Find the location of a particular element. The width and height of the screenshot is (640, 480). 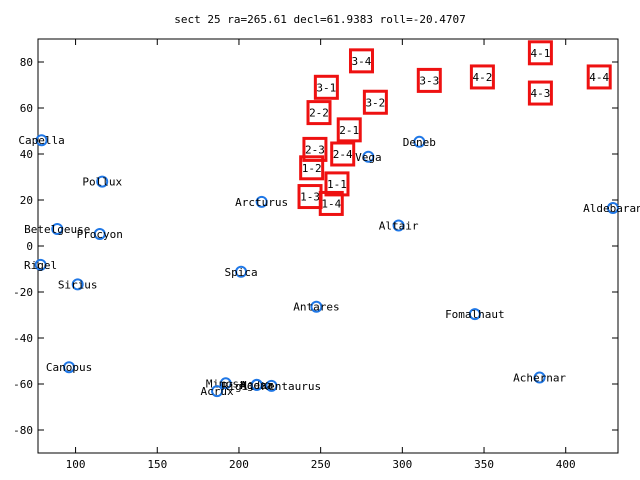

y-tick-label: 0 is located at coordinates (29, 246).